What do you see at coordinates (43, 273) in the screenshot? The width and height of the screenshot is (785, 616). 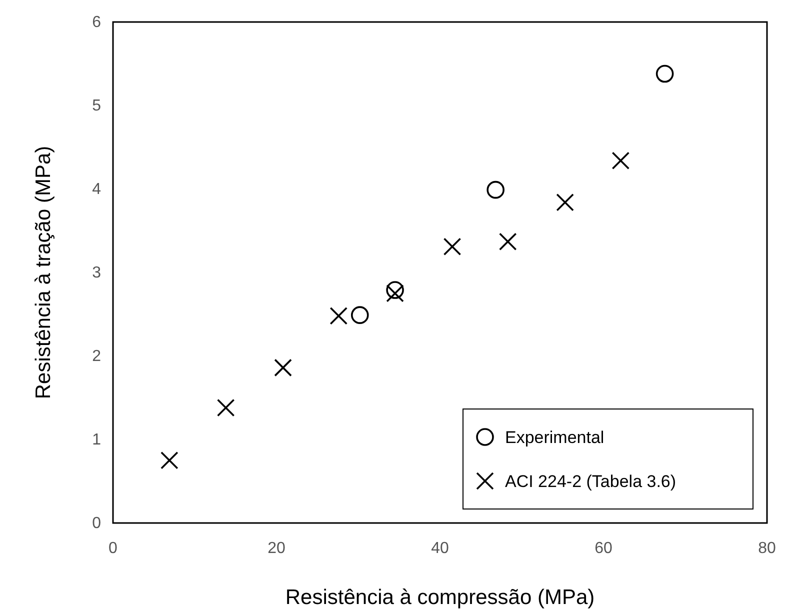 I see `y-axis-title: Resistência à tração (MPa)` at bounding box center [43, 273].